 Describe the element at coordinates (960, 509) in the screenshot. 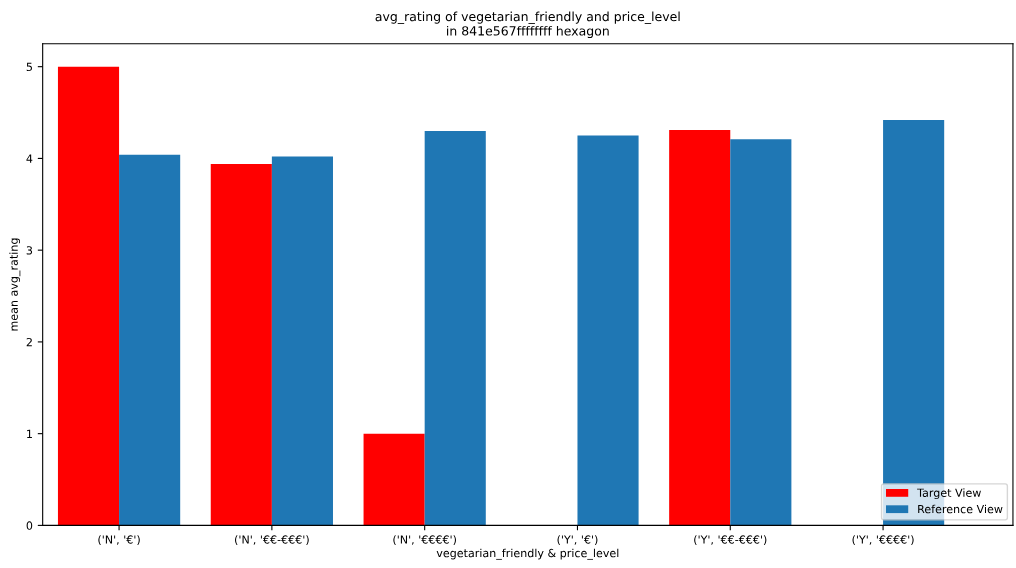

I see `legend-label: Reference View` at that location.